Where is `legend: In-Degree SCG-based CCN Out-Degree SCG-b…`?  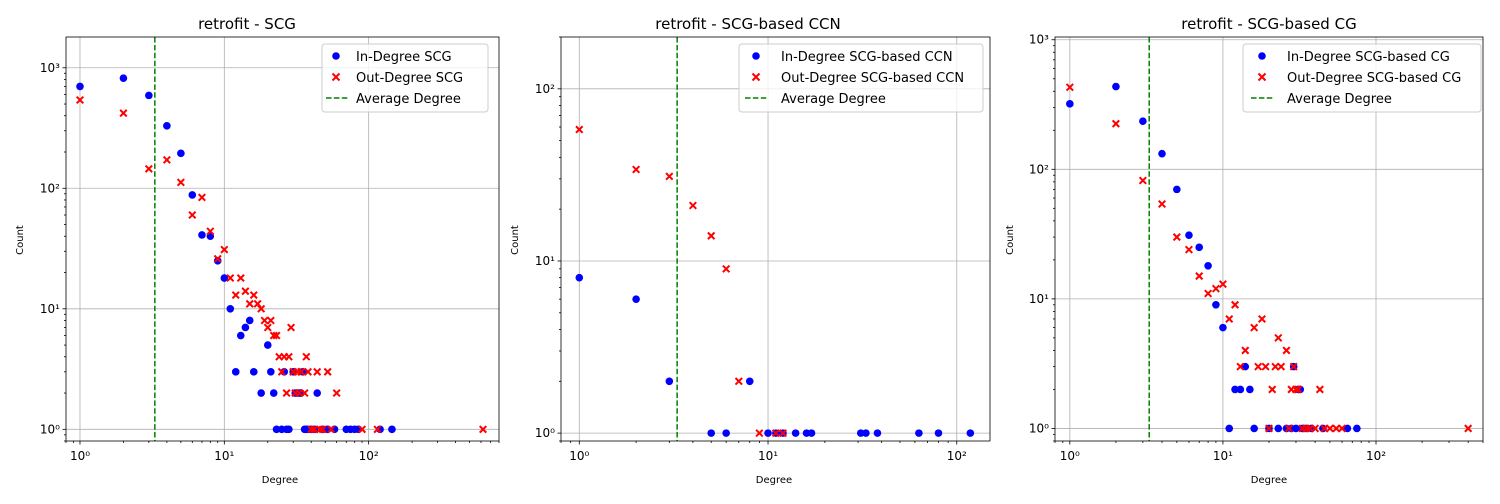
legend: In-Degree SCG-based CCN Out-Degree SCG-b… is located at coordinates (861, 78).